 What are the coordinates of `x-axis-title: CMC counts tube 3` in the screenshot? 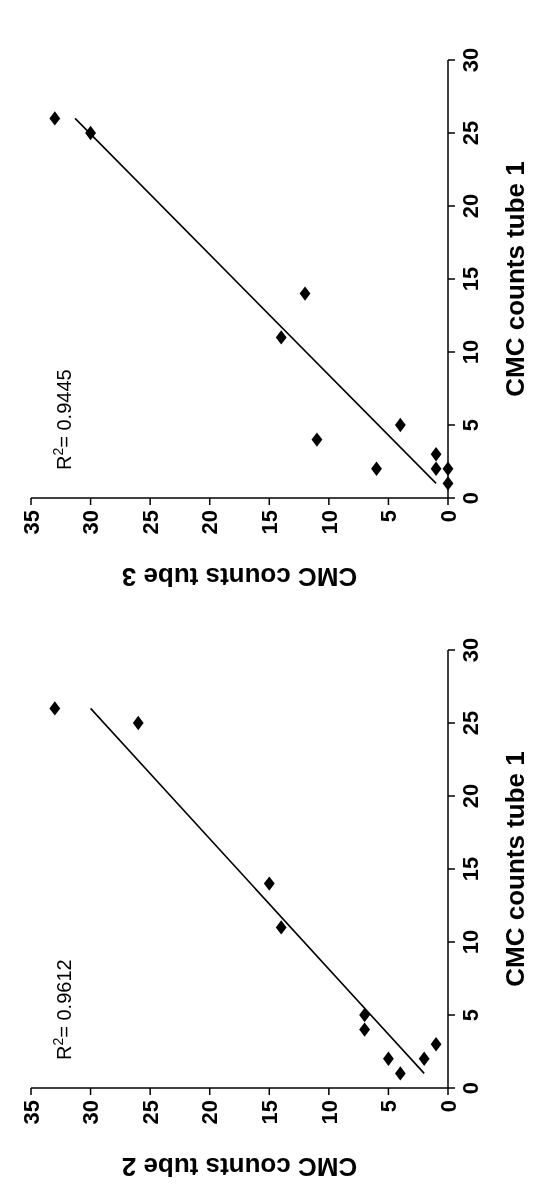 It's located at (239, 577).